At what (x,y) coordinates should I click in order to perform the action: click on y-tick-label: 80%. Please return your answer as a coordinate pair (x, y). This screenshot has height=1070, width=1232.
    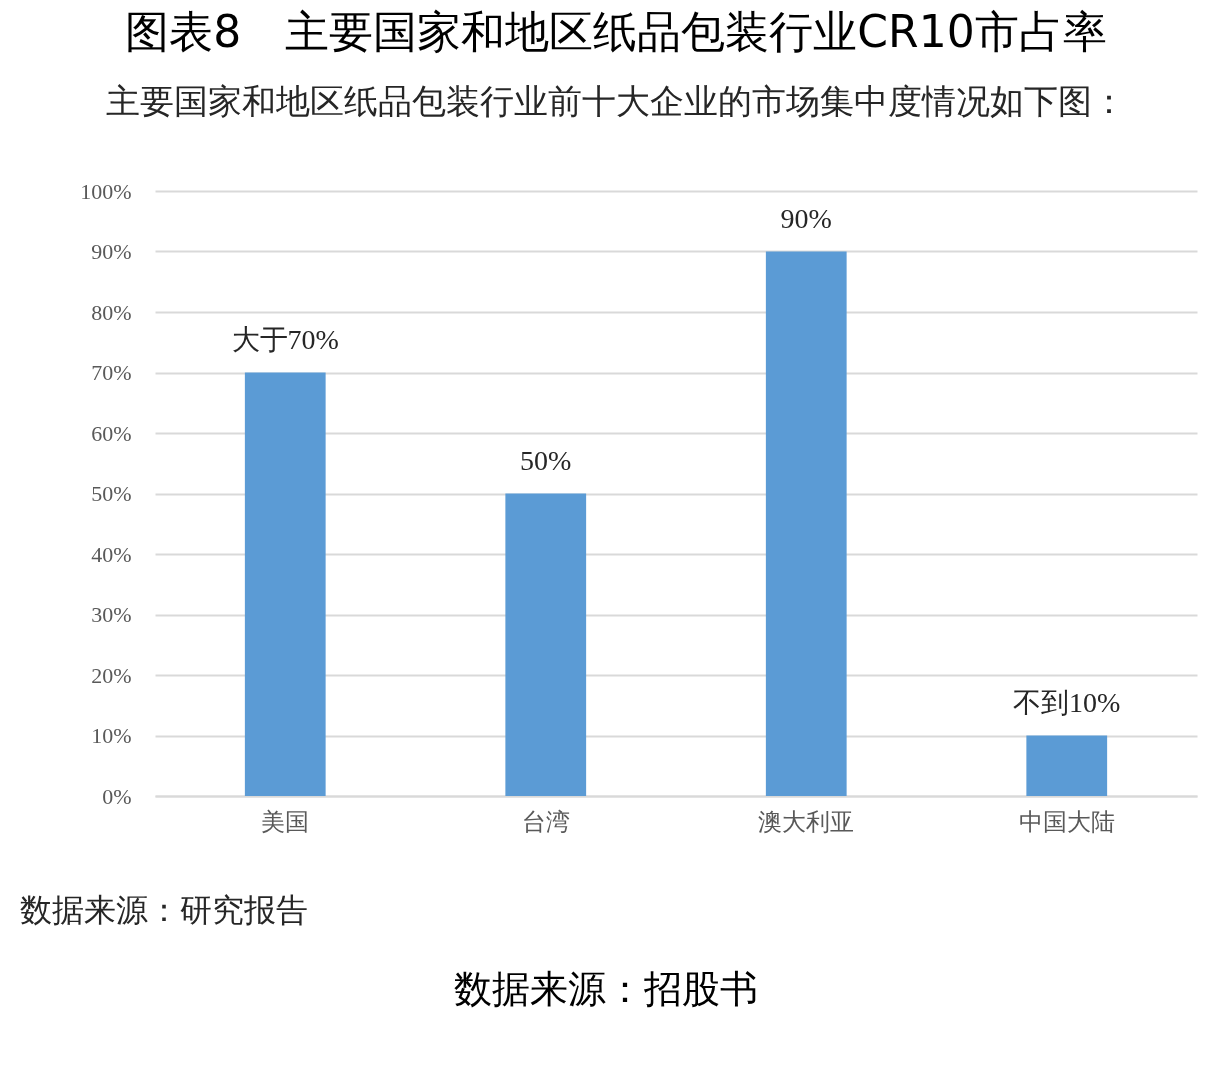
    Looking at the image, I should click on (111, 312).